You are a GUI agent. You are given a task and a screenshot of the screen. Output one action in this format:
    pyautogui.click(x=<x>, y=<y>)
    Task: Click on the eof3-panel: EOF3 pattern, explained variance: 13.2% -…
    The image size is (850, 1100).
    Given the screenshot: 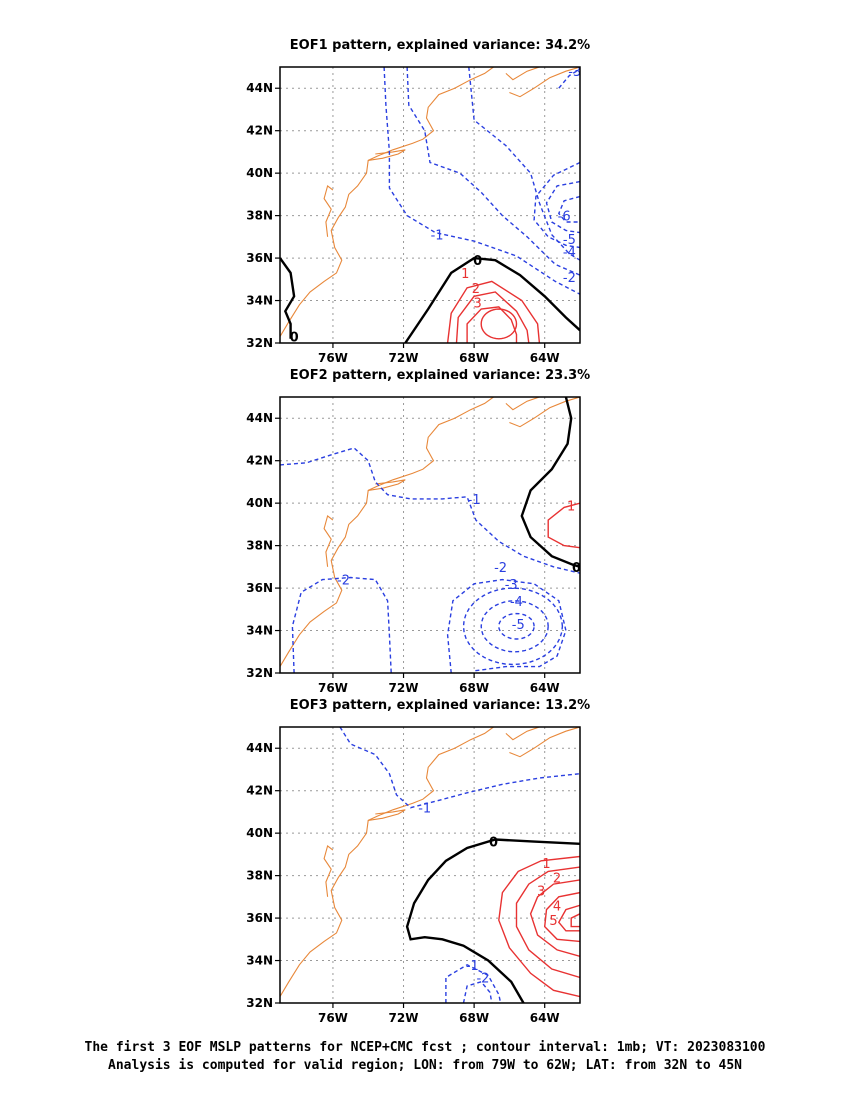 What is the action you would take?
    pyautogui.click(x=418, y=861)
    